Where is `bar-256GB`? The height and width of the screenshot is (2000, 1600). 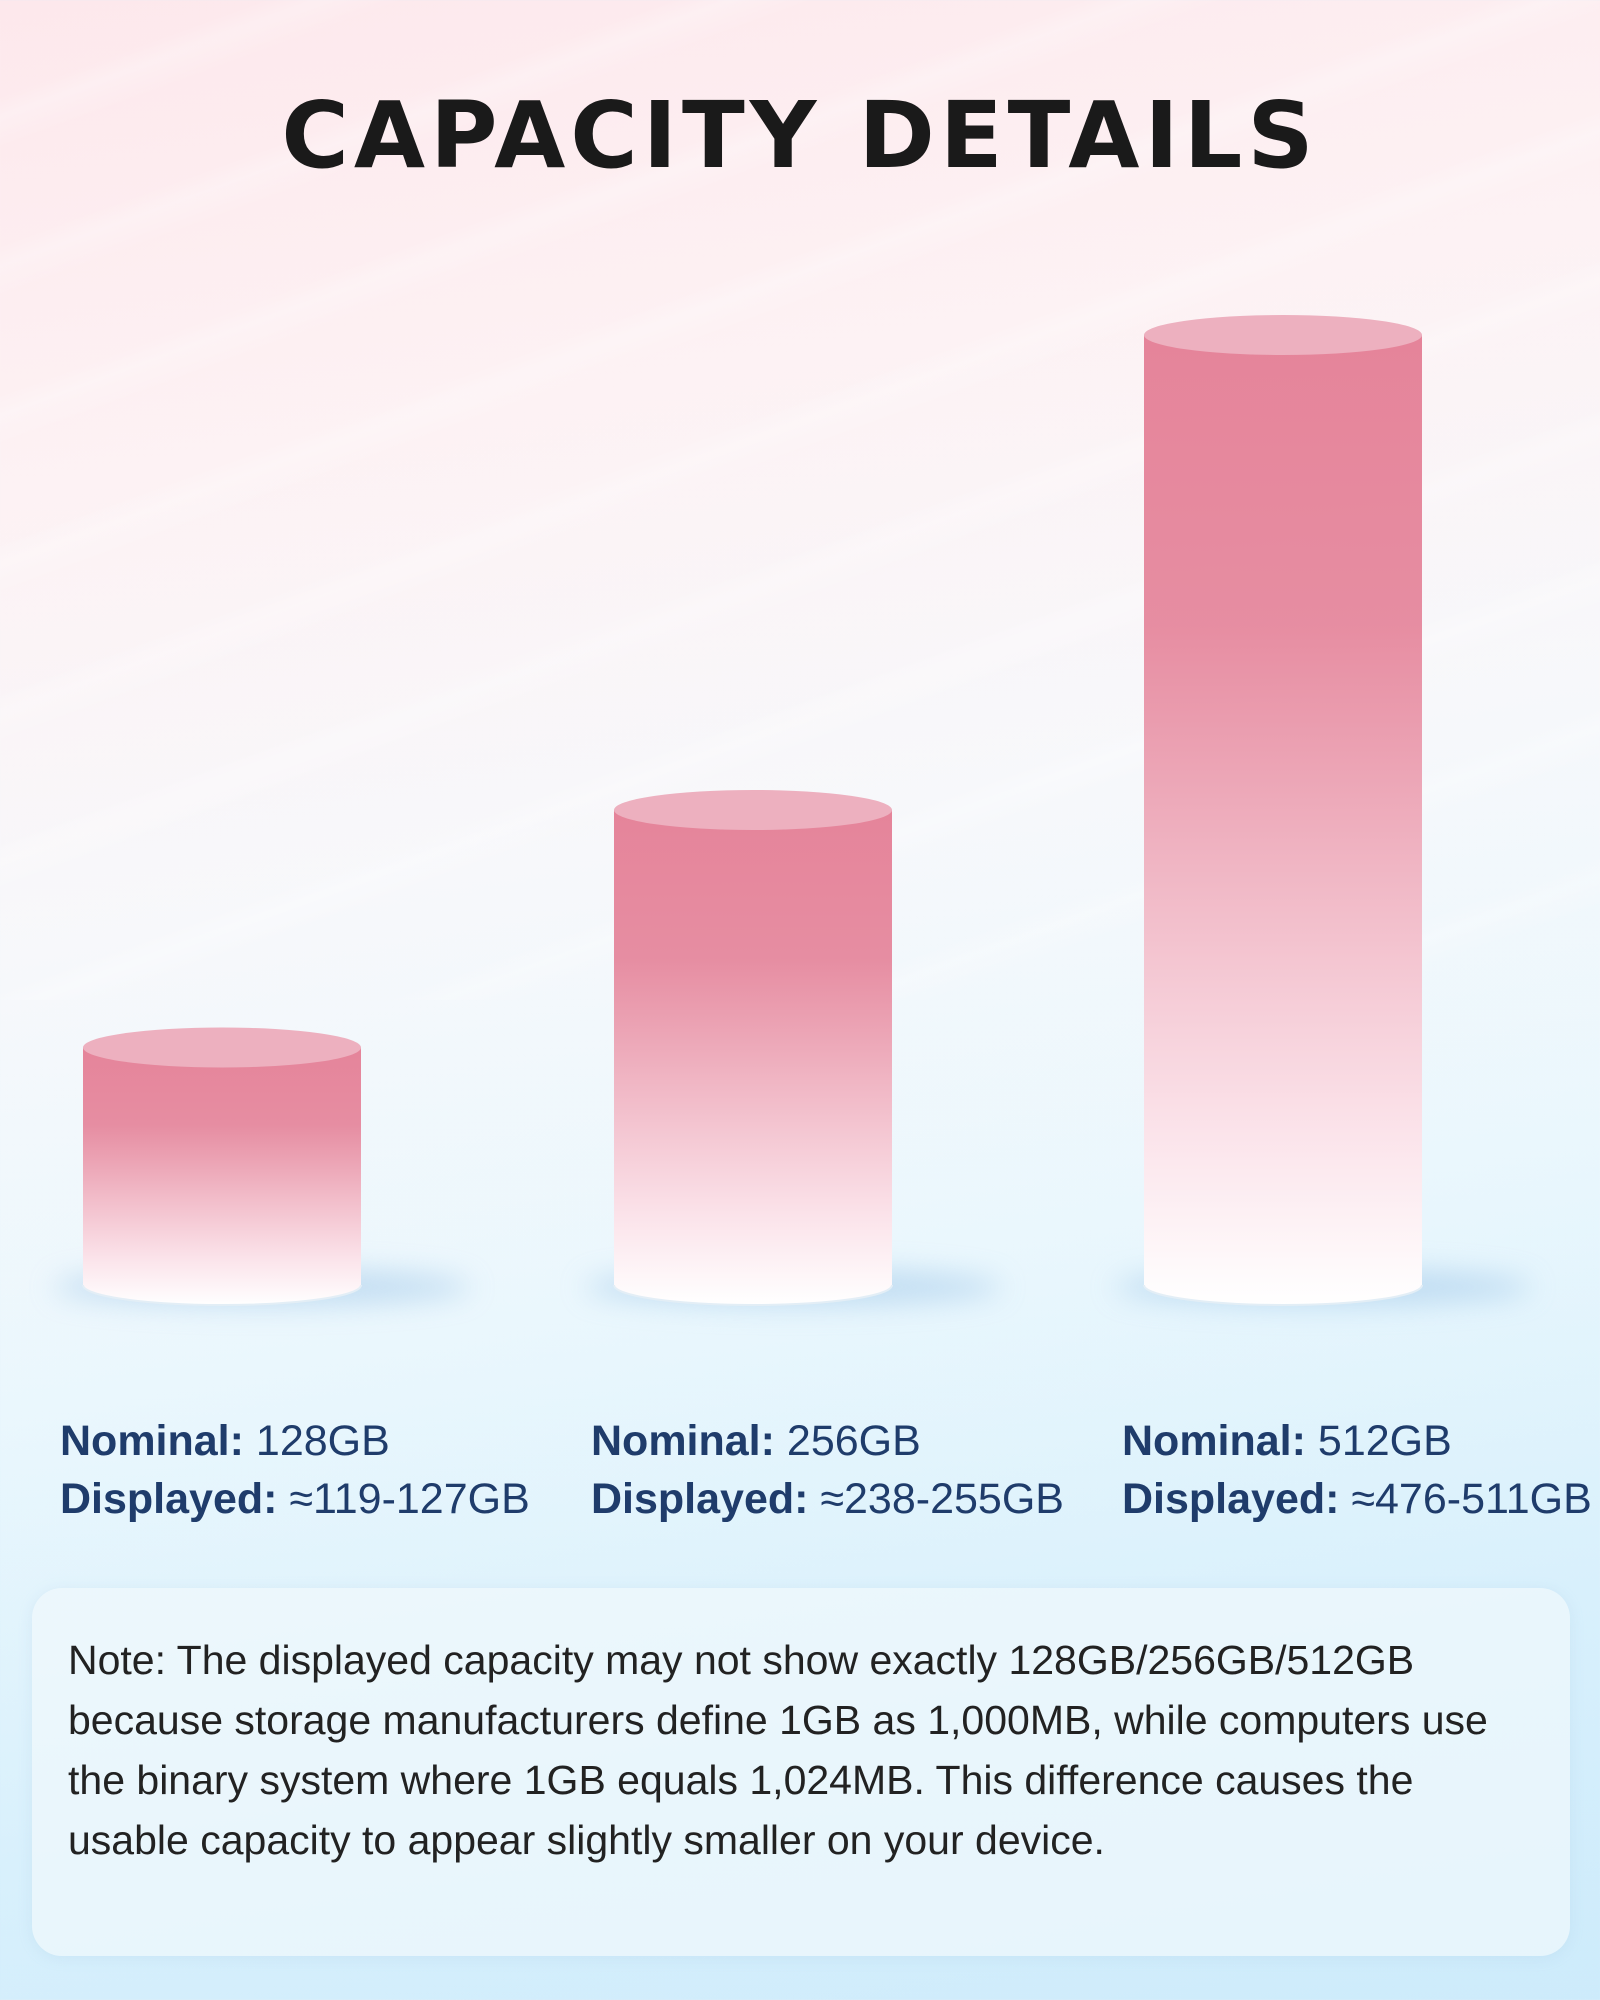
bar-256GB is located at coordinates (793, 1048).